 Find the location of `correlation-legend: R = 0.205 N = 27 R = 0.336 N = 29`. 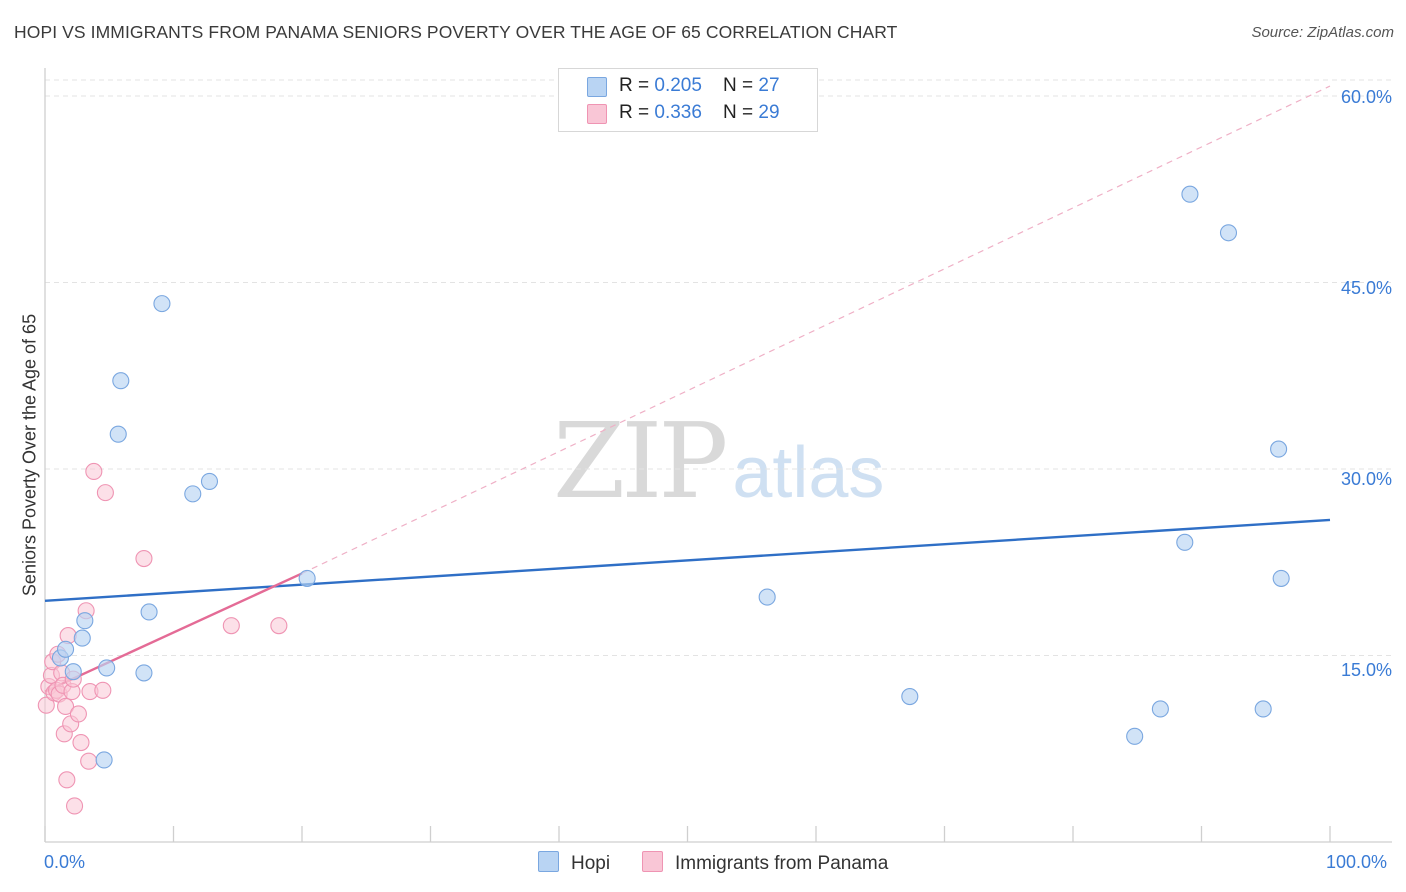

correlation-legend: R = 0.205 N = 27 R = 0.336 N = 29 is located at coordinates (688, 100).